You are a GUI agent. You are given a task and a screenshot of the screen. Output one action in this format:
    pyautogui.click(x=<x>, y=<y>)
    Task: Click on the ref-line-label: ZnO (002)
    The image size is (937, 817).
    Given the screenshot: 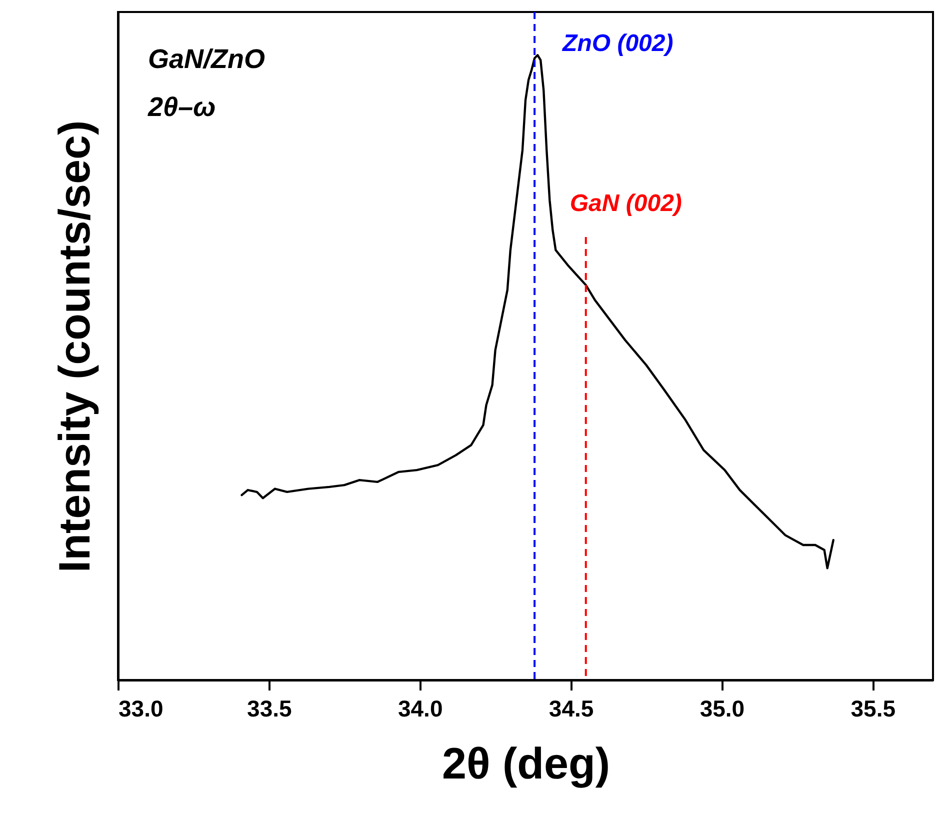 What is the action you would take?
    pyautogui.click(x=618, y=43)
    